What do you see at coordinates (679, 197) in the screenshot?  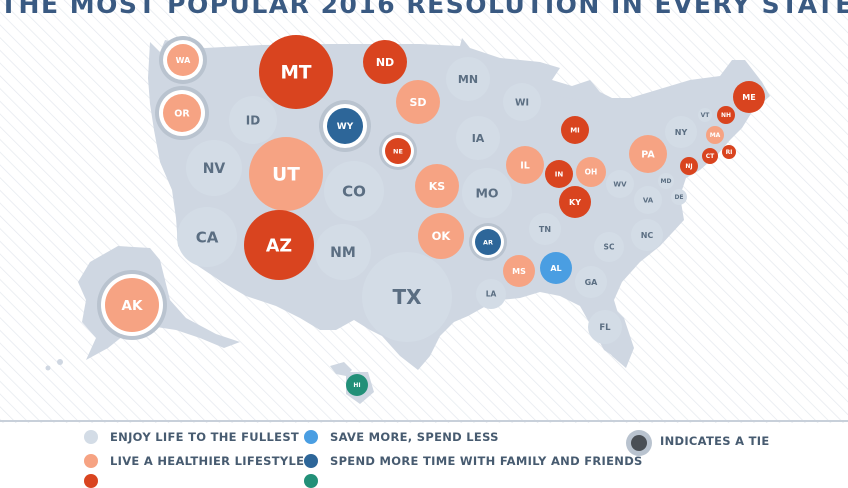 I see `state-circle-de` at bounding box center [679, 197].